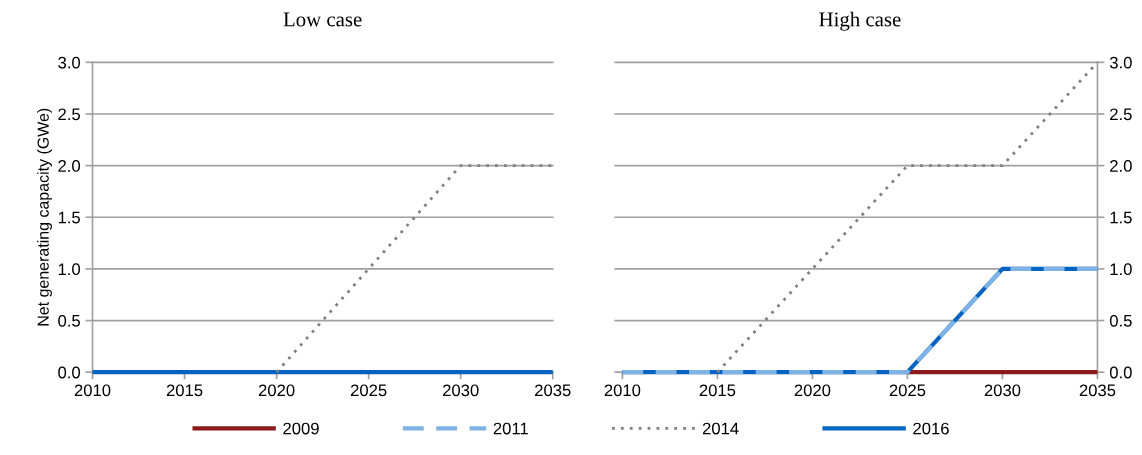 This screenshot has height=455, width=1142. I want to click on y2-tick-label: 0.5, so click(1120, 320).